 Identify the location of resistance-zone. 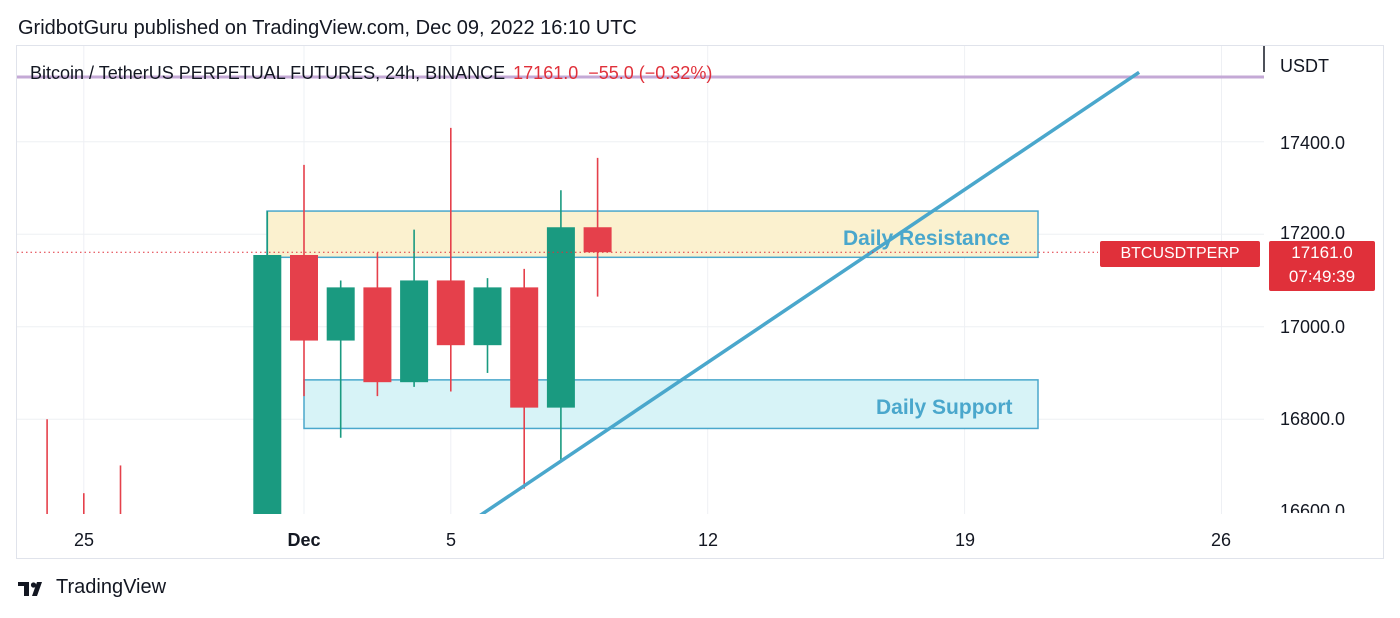
(652, 234).